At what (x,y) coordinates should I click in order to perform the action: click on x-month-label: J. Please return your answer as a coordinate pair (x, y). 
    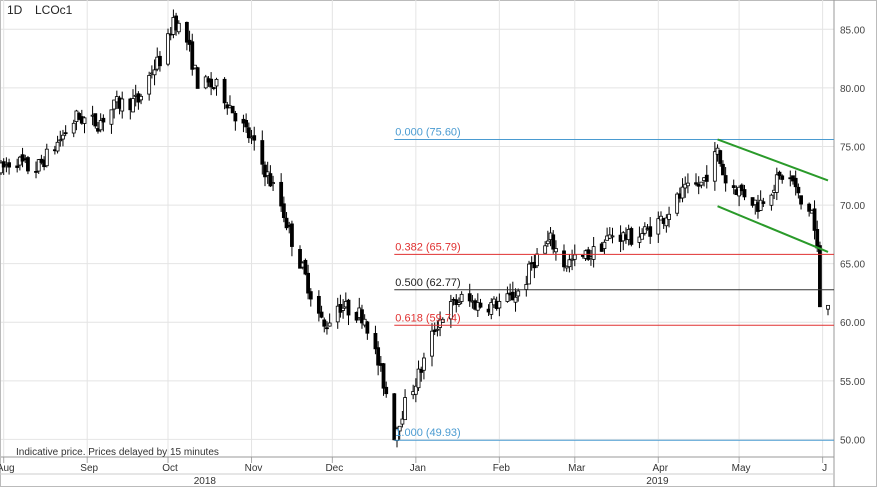
    Looking at the image, I should click on (824, 468).